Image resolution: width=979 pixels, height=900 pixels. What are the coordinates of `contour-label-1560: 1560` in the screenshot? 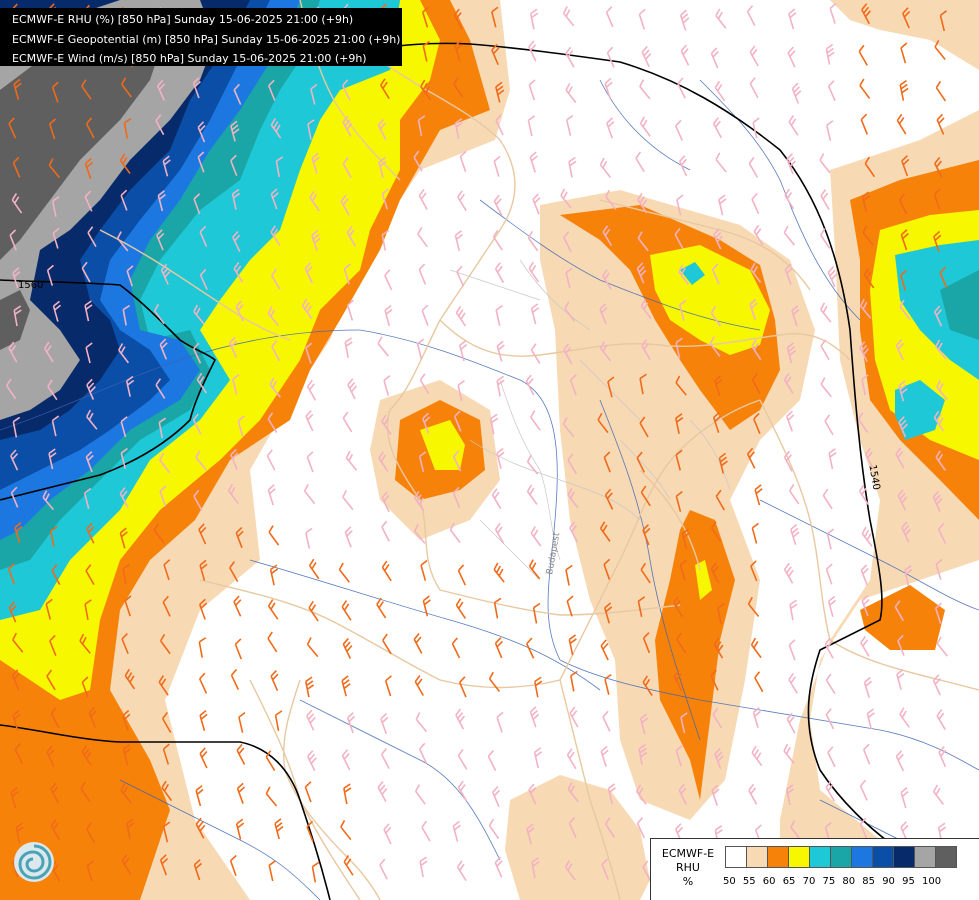 It's located at (30, 285).